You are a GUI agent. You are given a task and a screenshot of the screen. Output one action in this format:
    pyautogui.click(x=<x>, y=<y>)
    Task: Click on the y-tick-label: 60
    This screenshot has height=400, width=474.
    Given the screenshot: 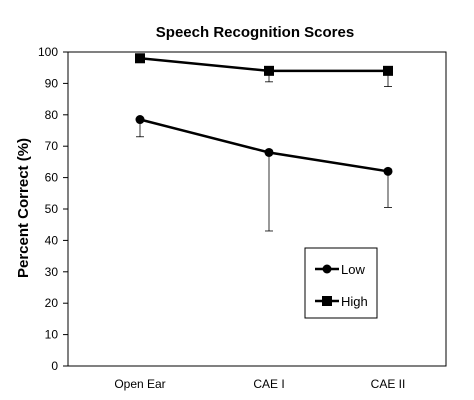 What is the action you would take?
    pyautogui.click(x=52, y=178)
    